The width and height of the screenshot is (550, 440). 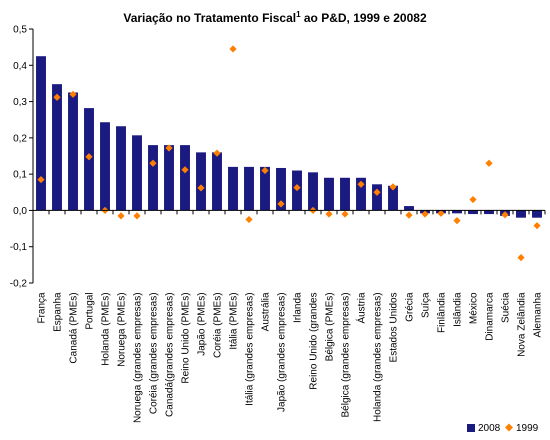 I want to click on category-label: Japão (grandes empresas), so click(x=282, y=352).